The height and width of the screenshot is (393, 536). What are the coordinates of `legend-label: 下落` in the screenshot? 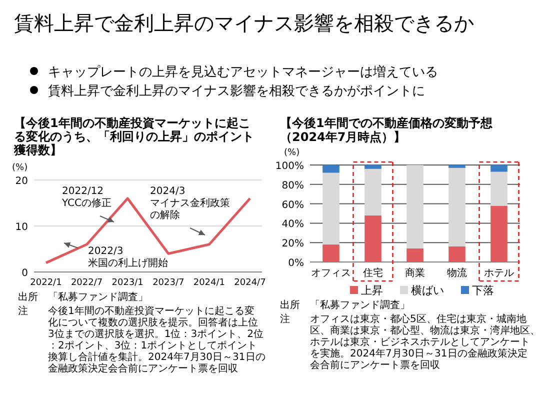 It's located at (483, 290).